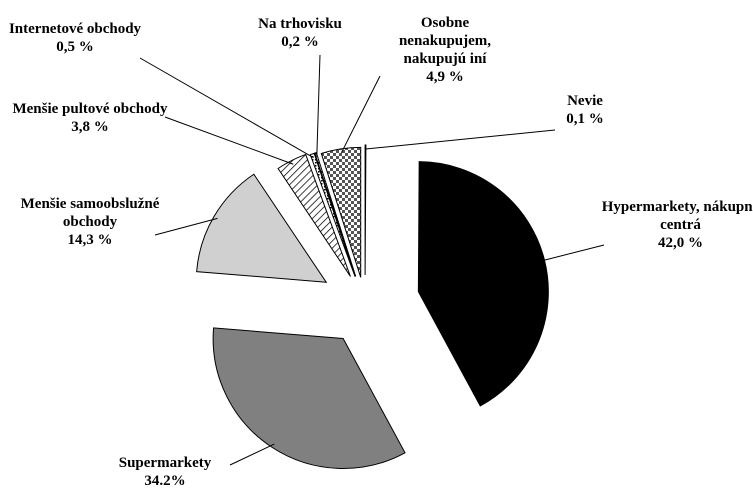 The image size is (753, 490). Describe the element at coordinates (90, 118) in the screenshot. I see `slice-label: Menšie pultové obchody 3,8 %` at that location.